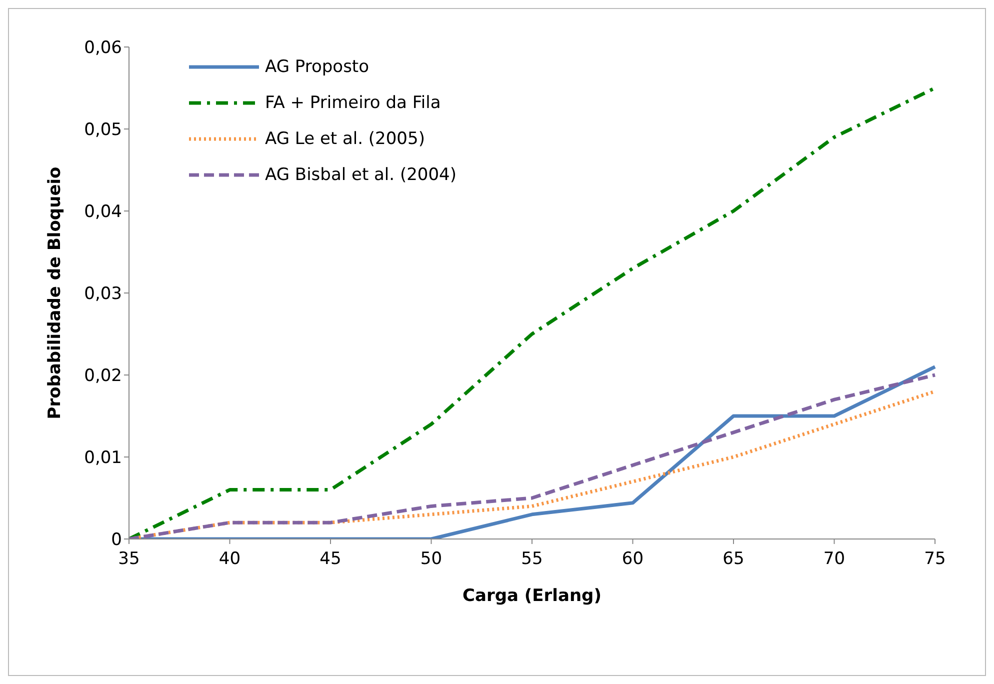  Describe the element at coordinates (431, 559) in the screenshot. I see `x-tick-label: 50` at that location.